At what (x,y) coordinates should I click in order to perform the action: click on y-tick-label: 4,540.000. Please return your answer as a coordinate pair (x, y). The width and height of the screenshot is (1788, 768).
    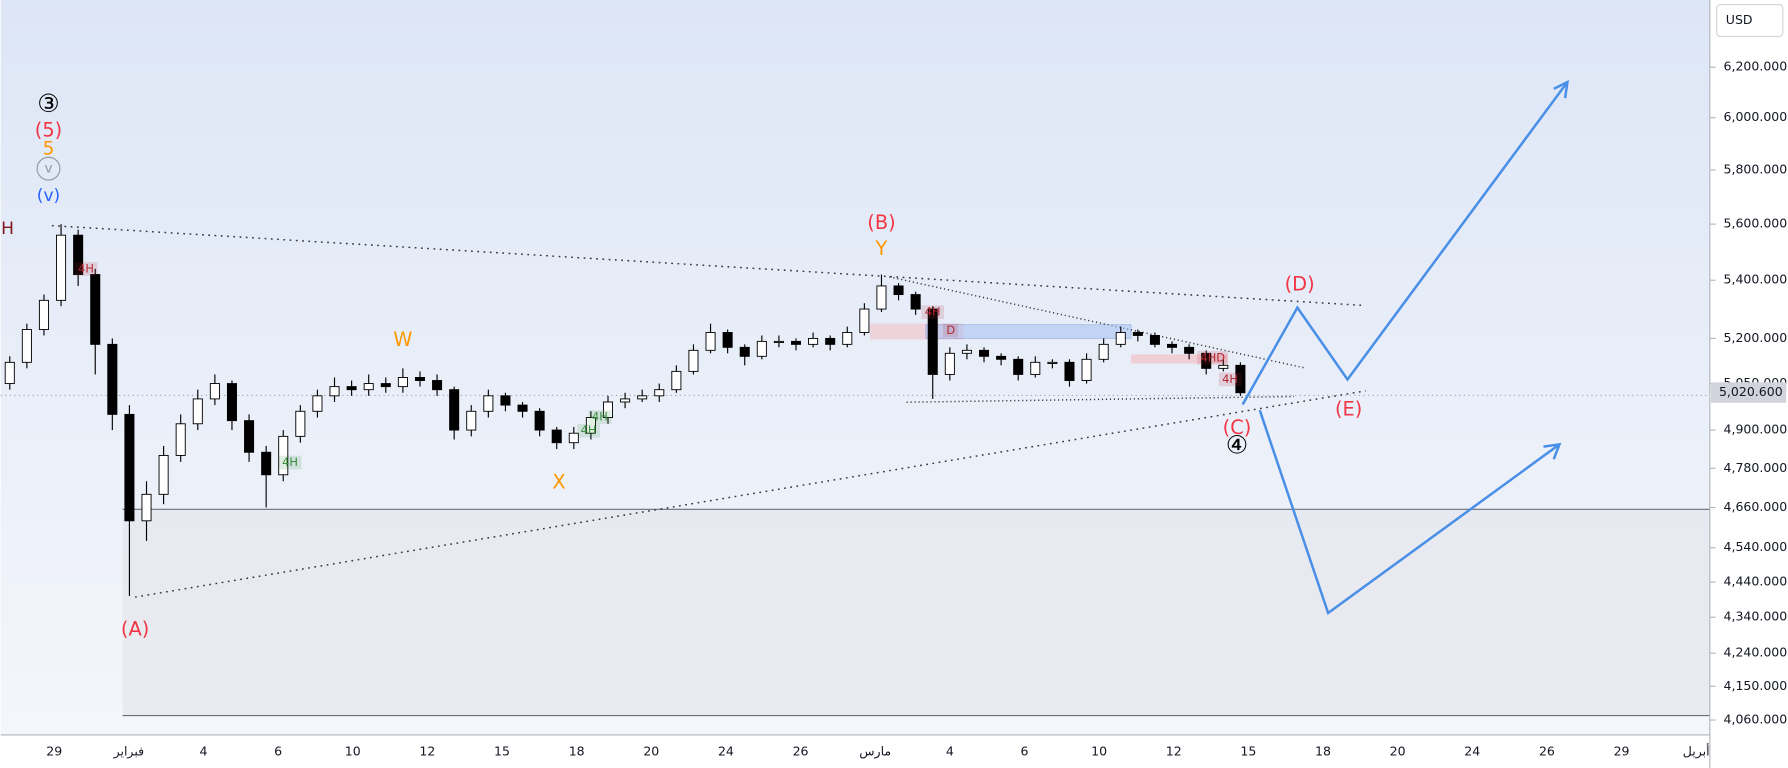
    Looking at the image, I should click on (1756, 546).